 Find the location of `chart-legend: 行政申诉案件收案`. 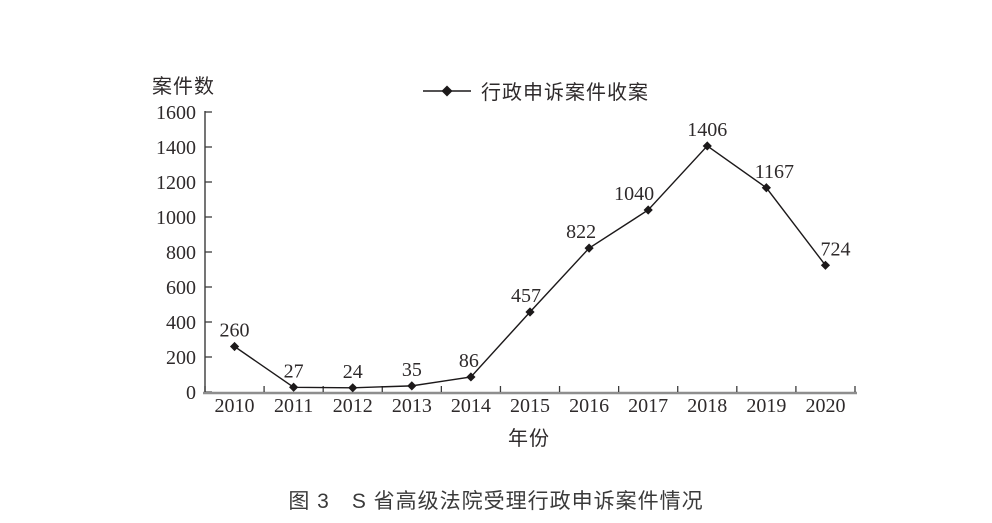

chart-legend: 行政申诉案件收案 is located at coordinates (536, 90).